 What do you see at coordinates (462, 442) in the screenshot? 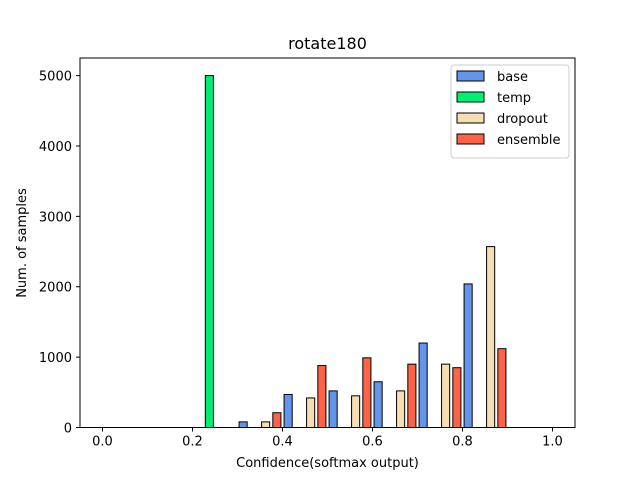
I see `x-tick-label: 0.8` at bounding box center [462, 442].